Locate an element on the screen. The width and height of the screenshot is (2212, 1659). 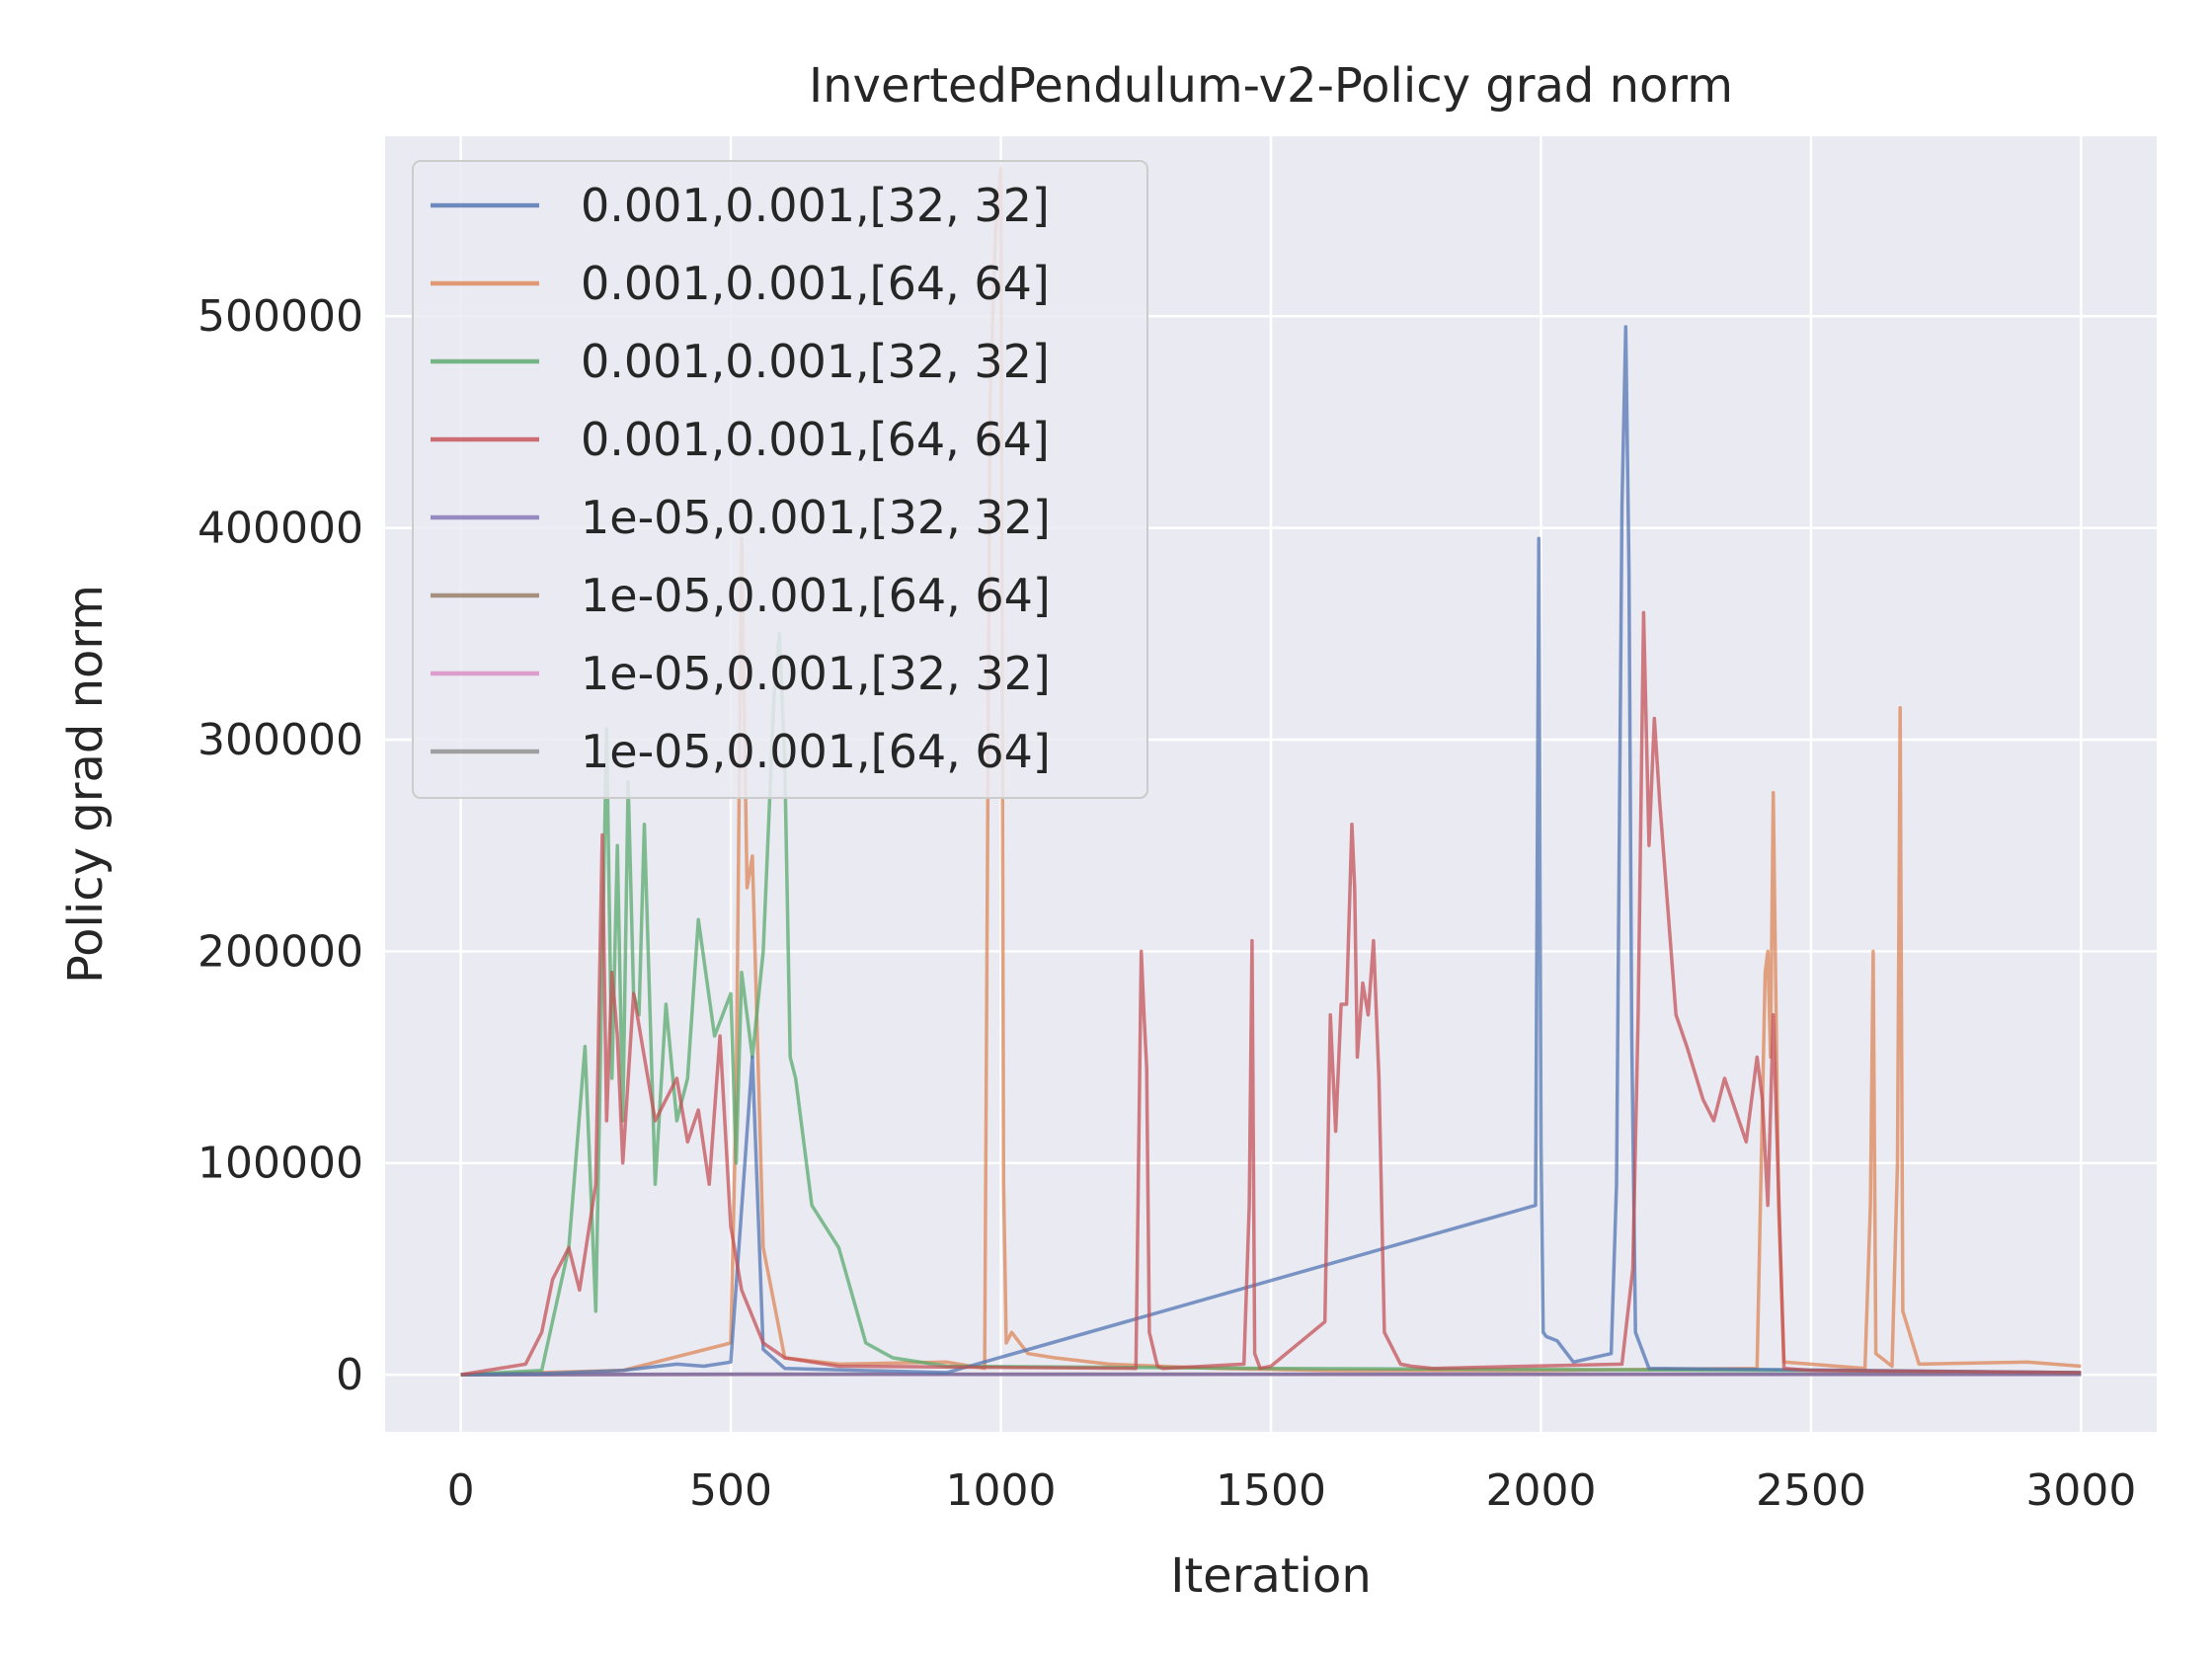
series-line is located at coordinates (1271, 1376).